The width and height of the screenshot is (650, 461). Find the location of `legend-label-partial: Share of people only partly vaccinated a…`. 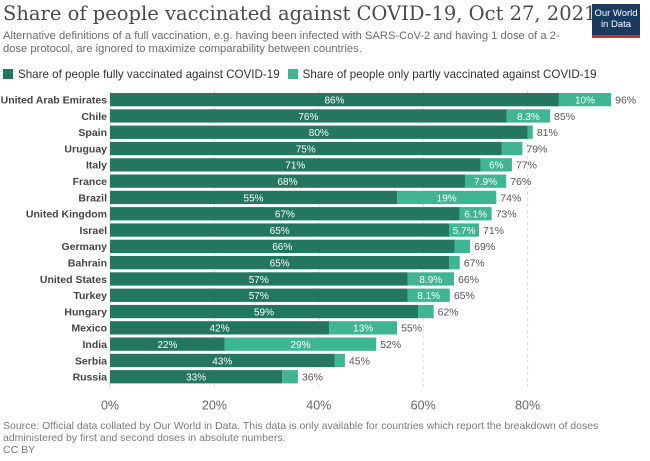

legend-label-partial: Share of people only partly vaccinated a… is located at coordinates (449, 74).